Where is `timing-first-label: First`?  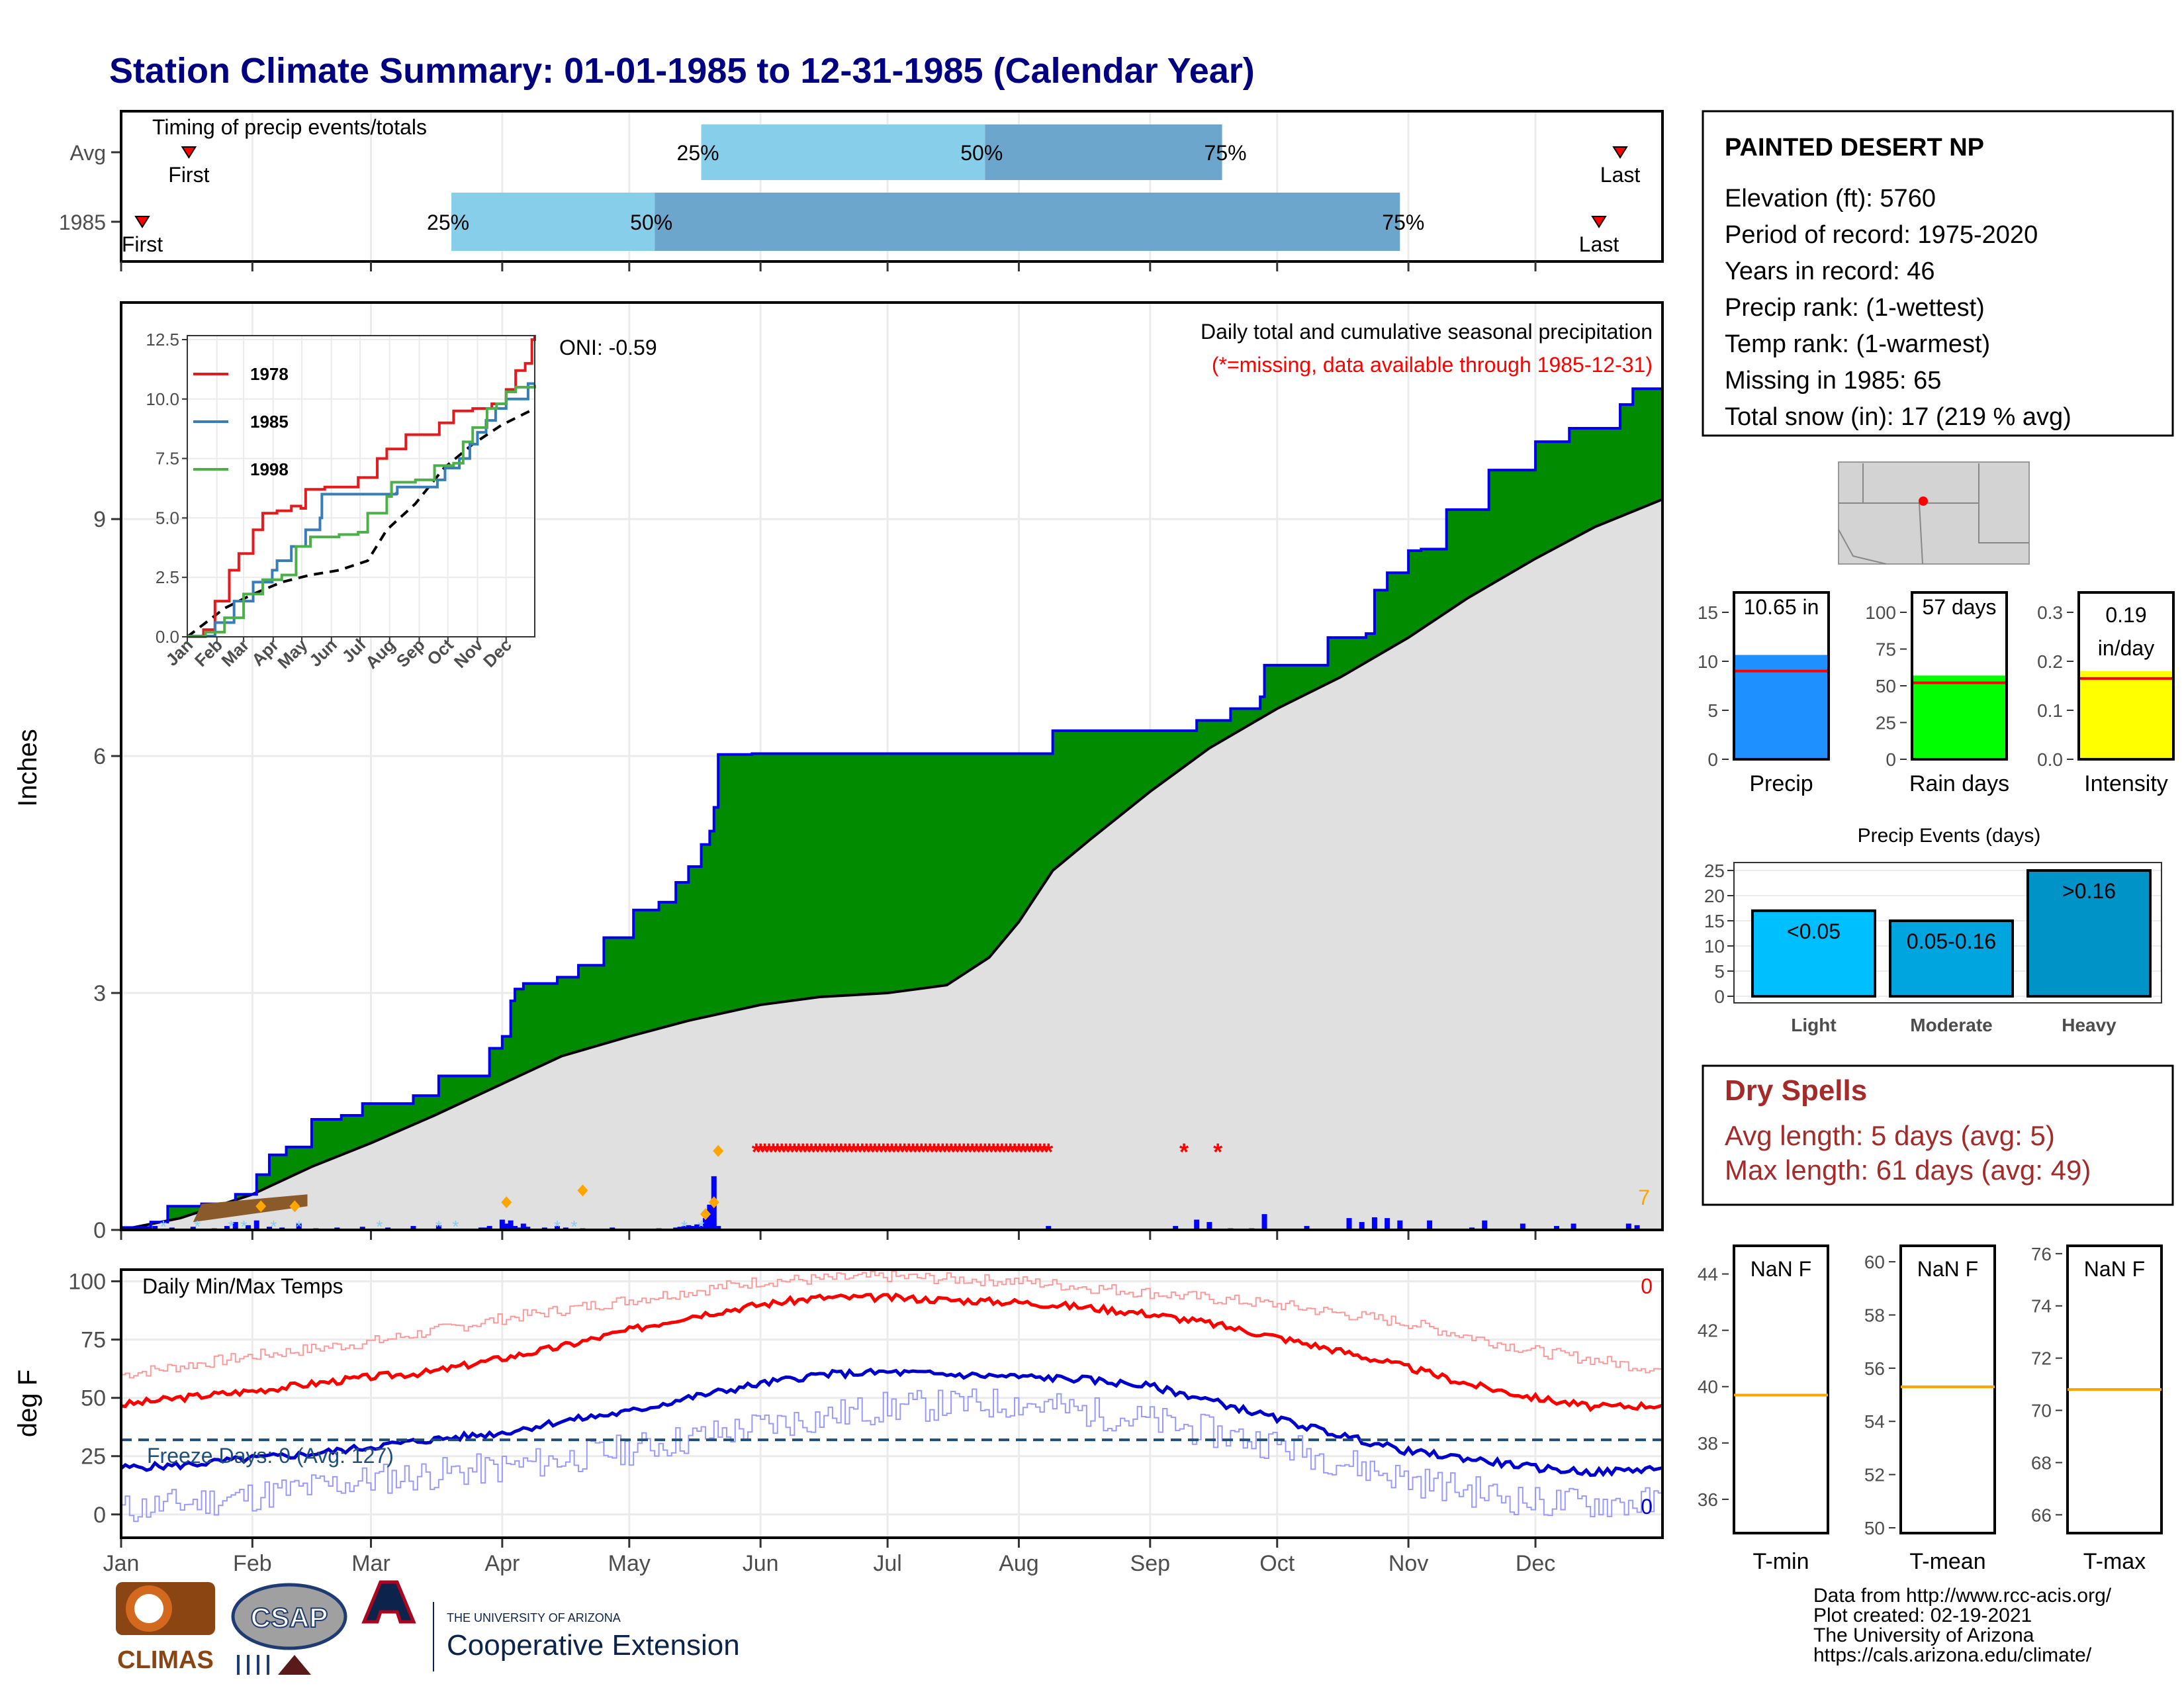 timing-first-label: First is located at coordinates (142, 244).